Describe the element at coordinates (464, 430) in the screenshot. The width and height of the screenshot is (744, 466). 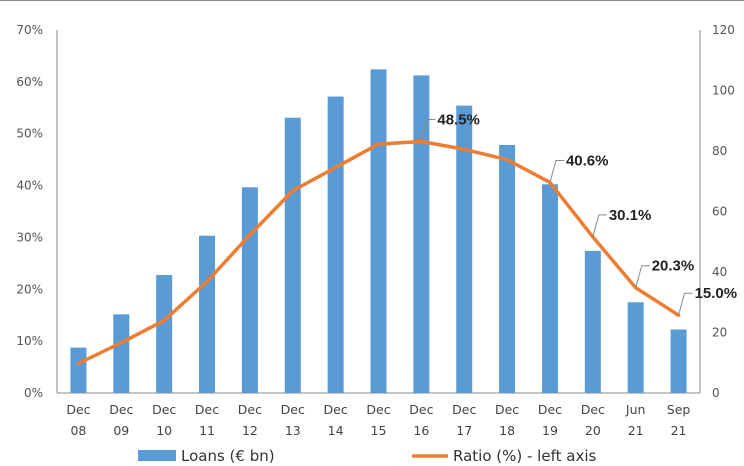
I see `x-tick-label: 17` at that location.